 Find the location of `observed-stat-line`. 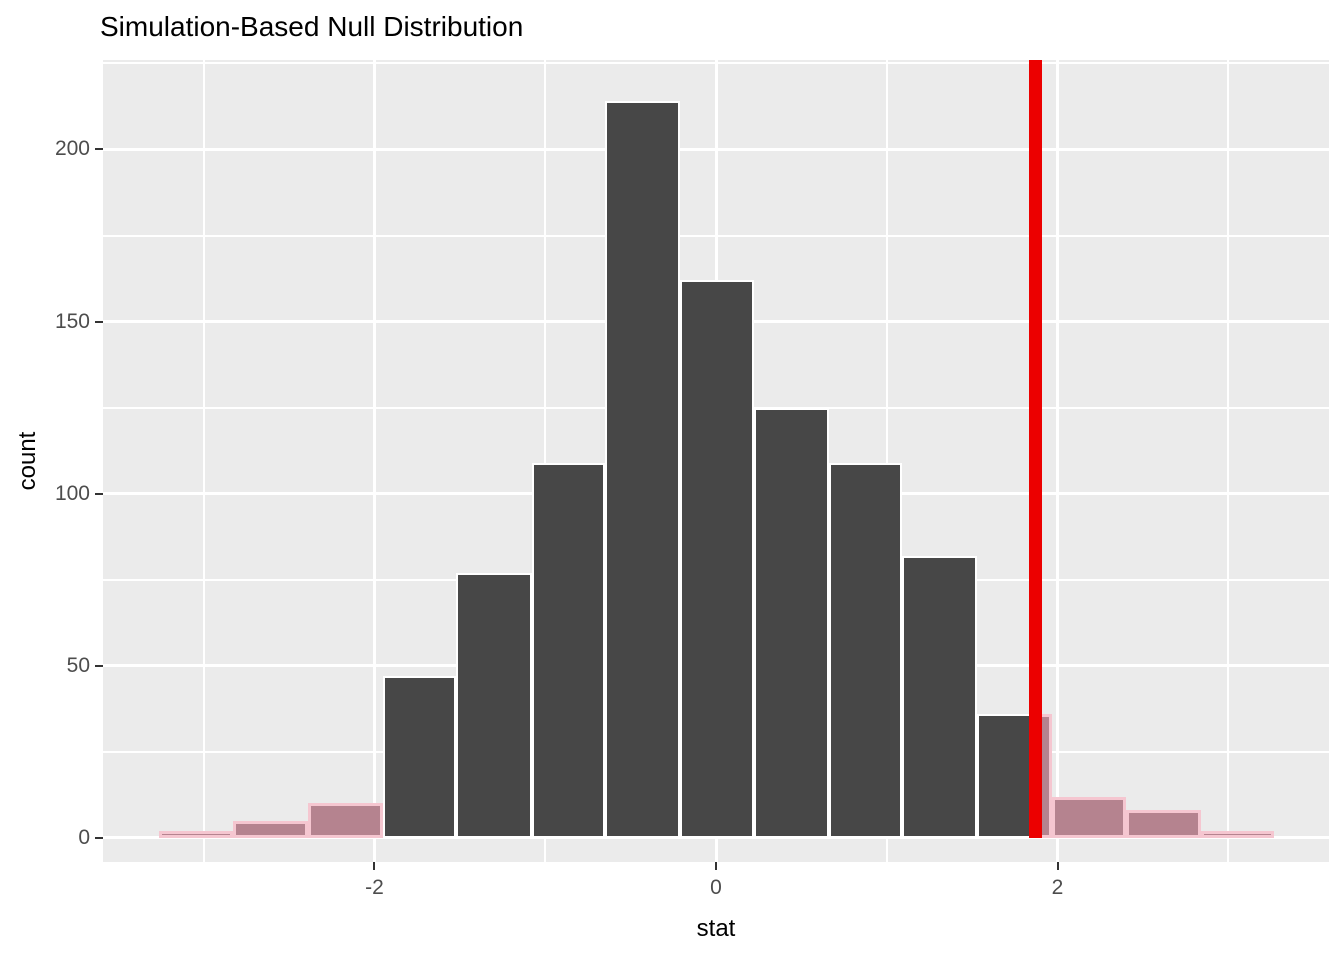

observed-stat-line is located at coordinates (1035, 449).